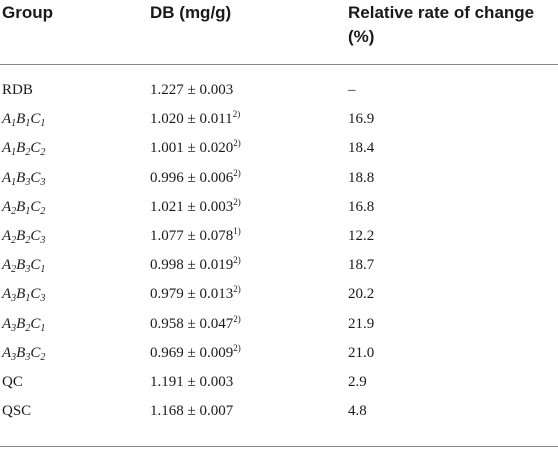 The width and height of the screenshot is (558, 449). I want to click on db-cell: 1.020 ± 0.0112), so click(195, 119).